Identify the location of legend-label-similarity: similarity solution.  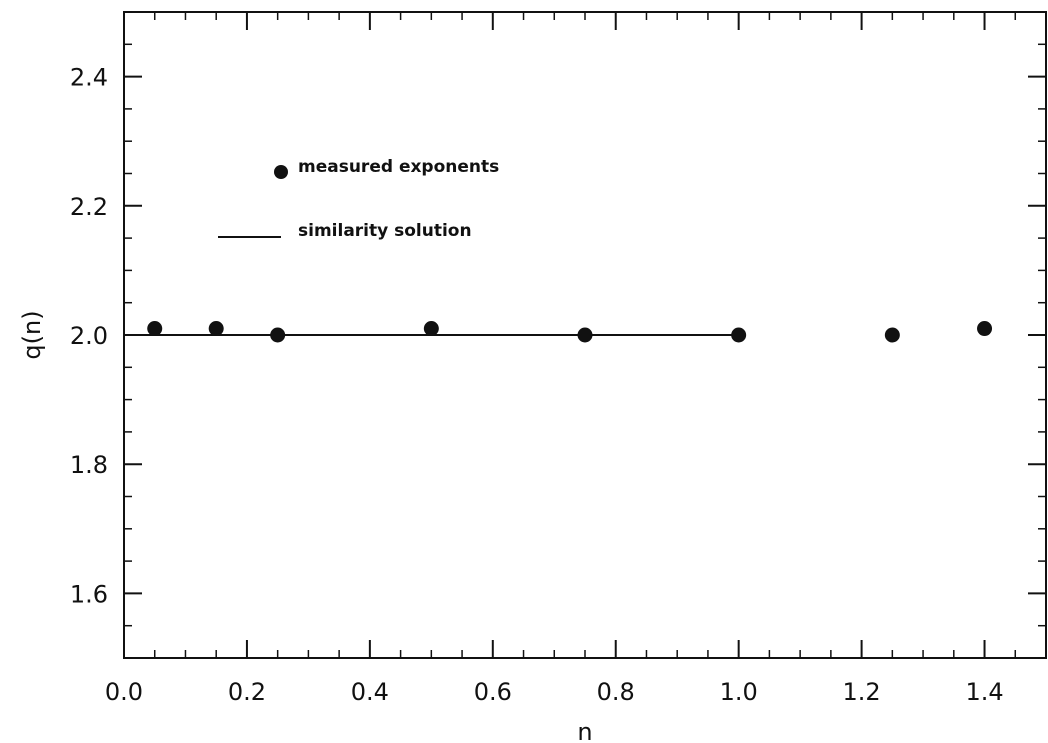
(385, 231).